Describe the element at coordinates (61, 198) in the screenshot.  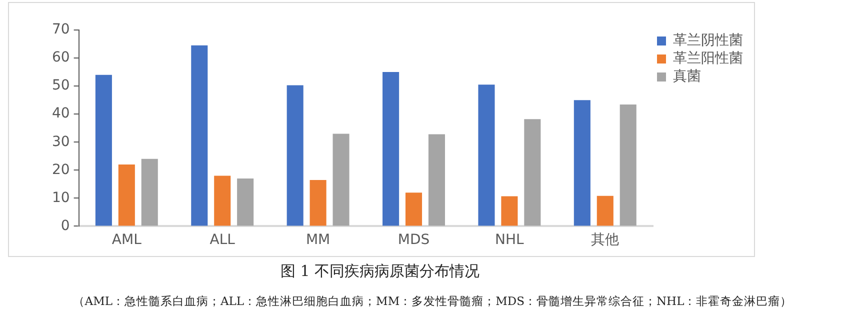
I see `y-tick-label: 10` at that location.